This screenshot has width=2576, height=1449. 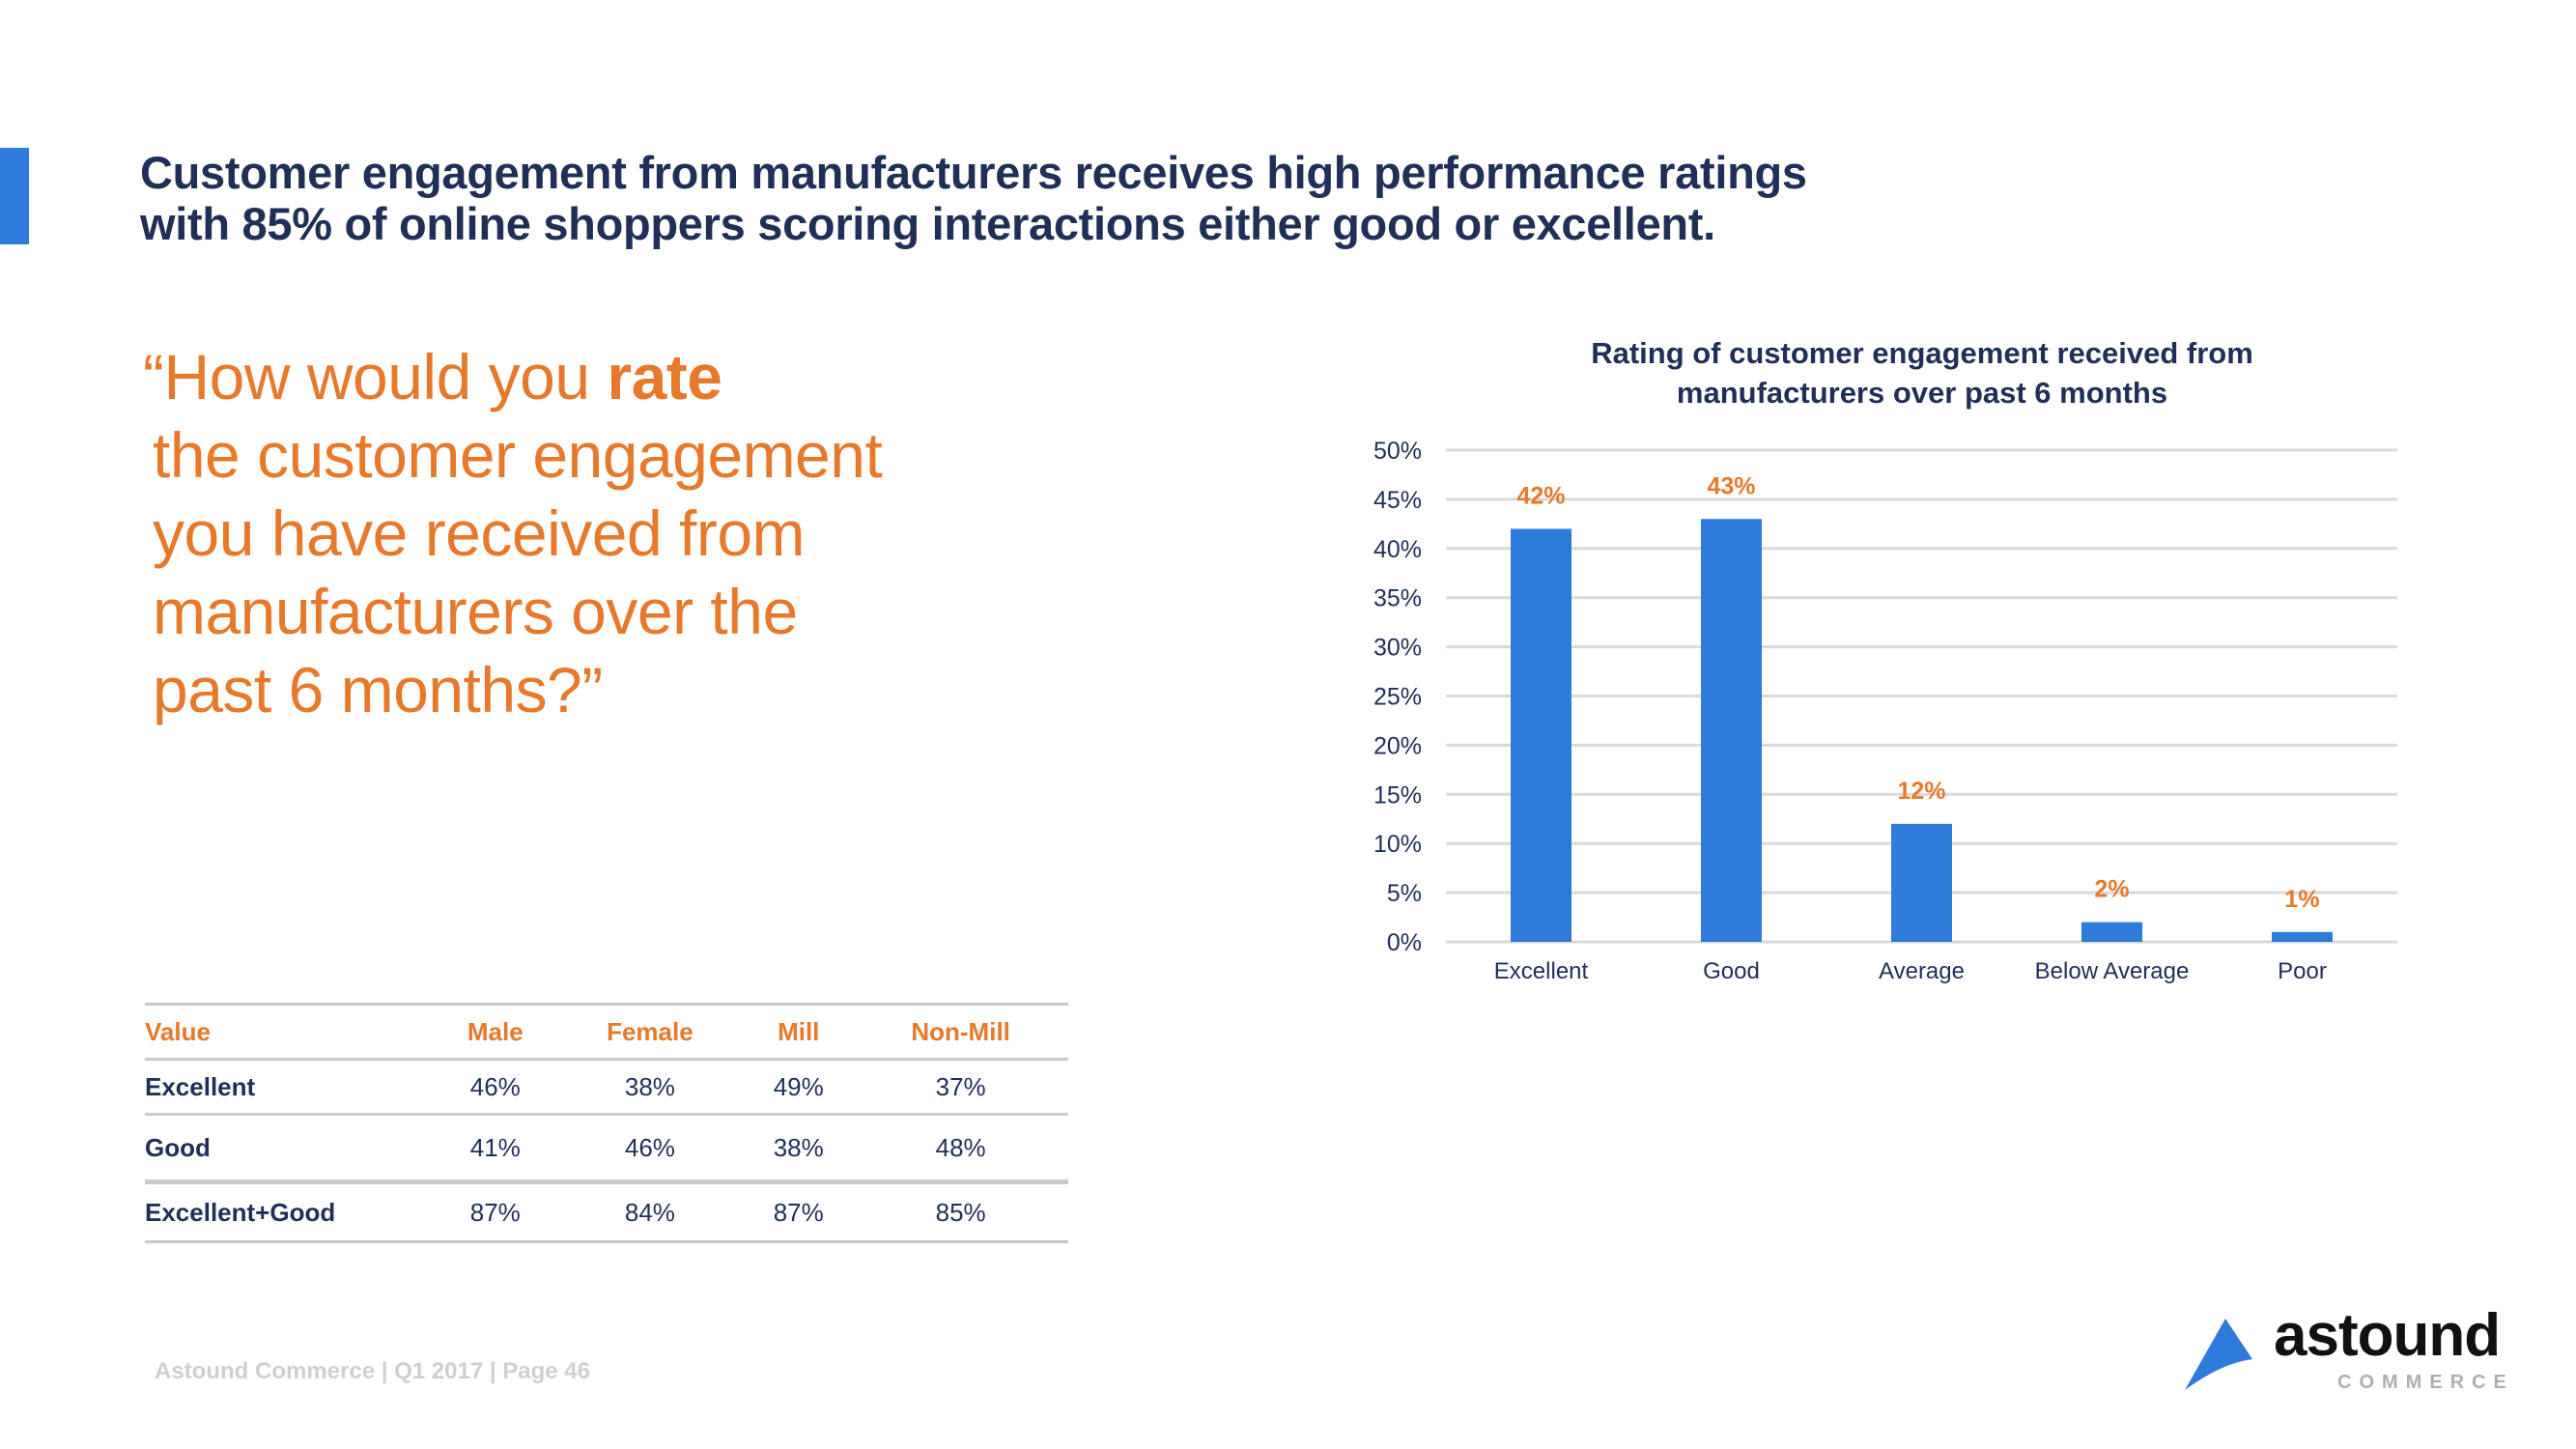 I want to click on y-tick-label: 25%, so click(x=1397, y=697).